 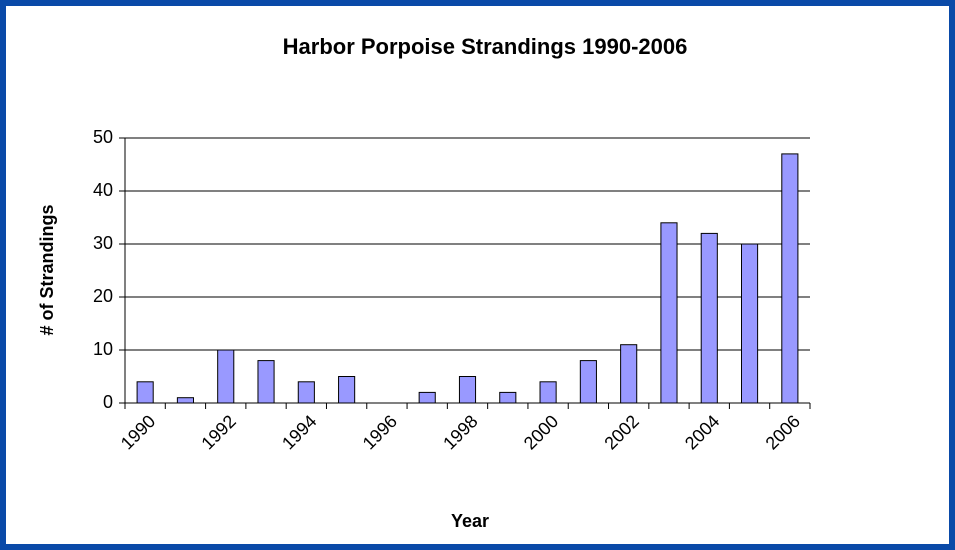 What do you see at coordinates (621, 432) in the screenshot?
I see `x-tick-label: 2002` at bounding box center [621, 432].